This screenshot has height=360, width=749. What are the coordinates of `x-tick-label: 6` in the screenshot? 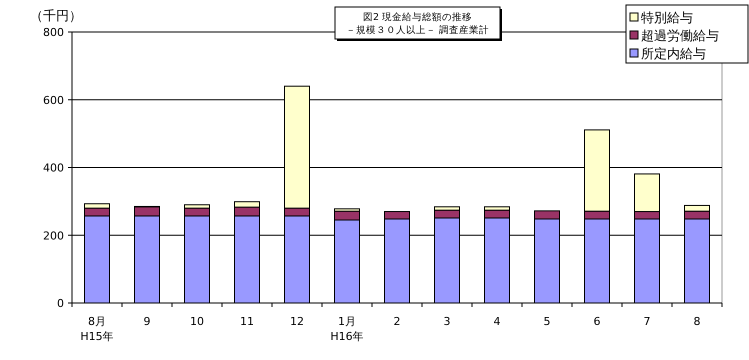 It's located at (597, 321).